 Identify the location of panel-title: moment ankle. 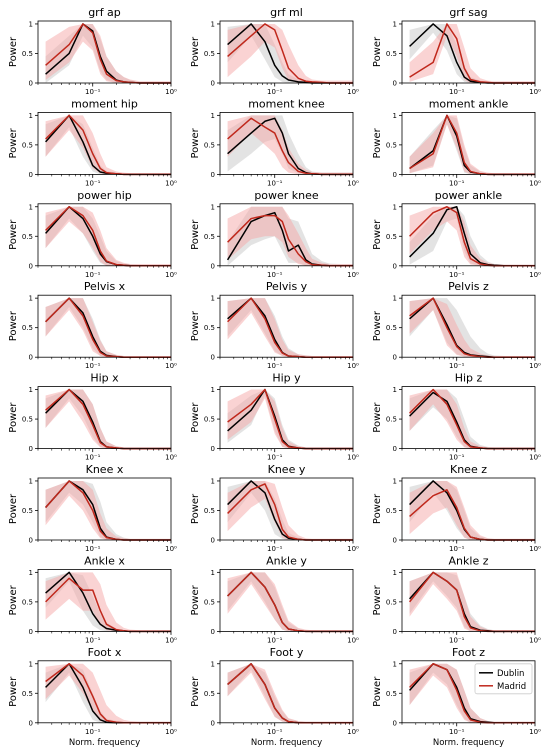
(469, 103).